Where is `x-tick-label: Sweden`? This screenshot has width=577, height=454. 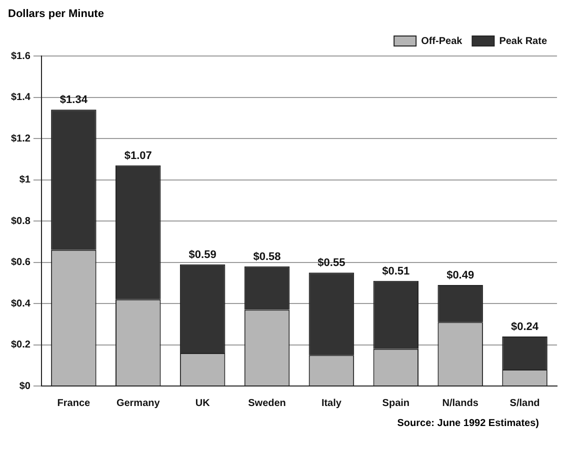
x-tick-label: Sweden is located at coordinates (267, 403).